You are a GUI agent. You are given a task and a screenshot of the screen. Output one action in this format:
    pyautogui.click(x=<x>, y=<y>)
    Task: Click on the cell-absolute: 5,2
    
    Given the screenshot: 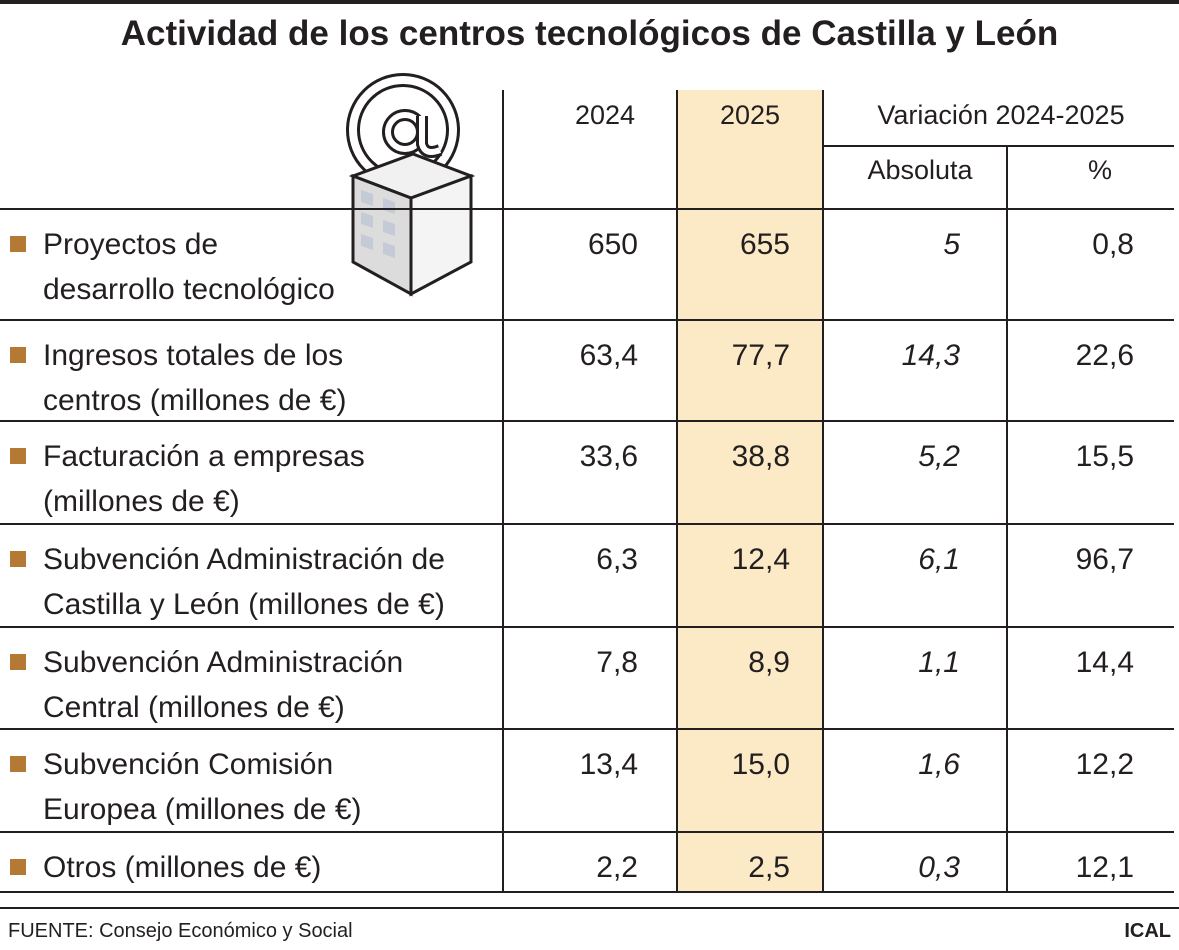 What is the action you would take?
    pyautogui.click(x=939, y=456)
    